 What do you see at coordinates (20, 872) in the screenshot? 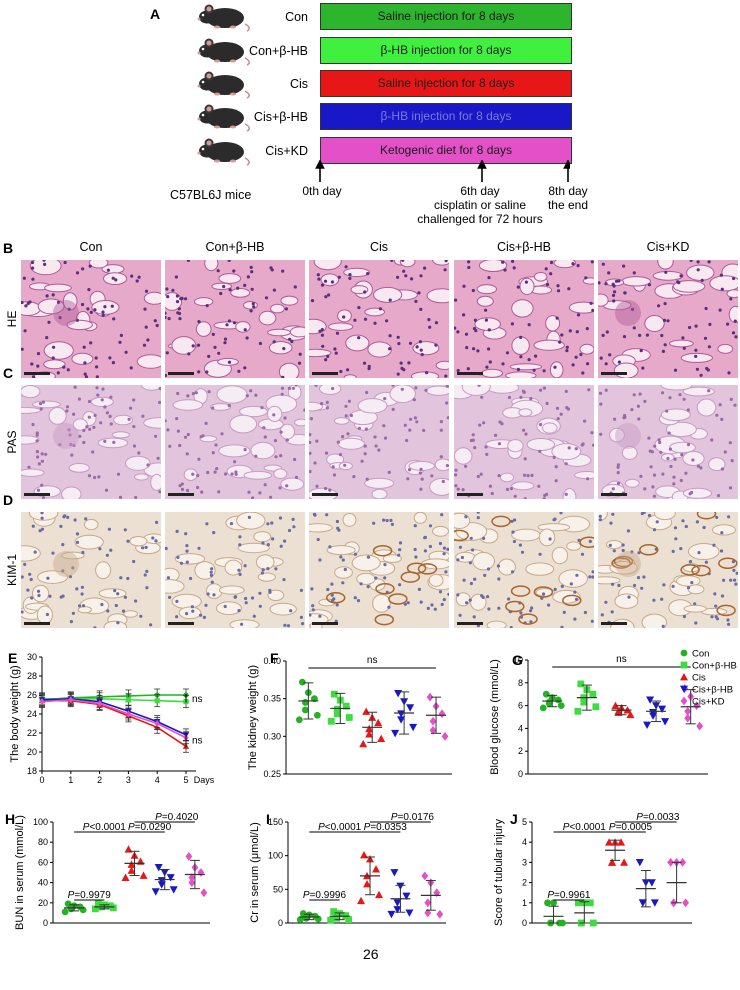
I see `y-axis-title: BUN in serum (mmol/L)` at bounding box center [20, 872].